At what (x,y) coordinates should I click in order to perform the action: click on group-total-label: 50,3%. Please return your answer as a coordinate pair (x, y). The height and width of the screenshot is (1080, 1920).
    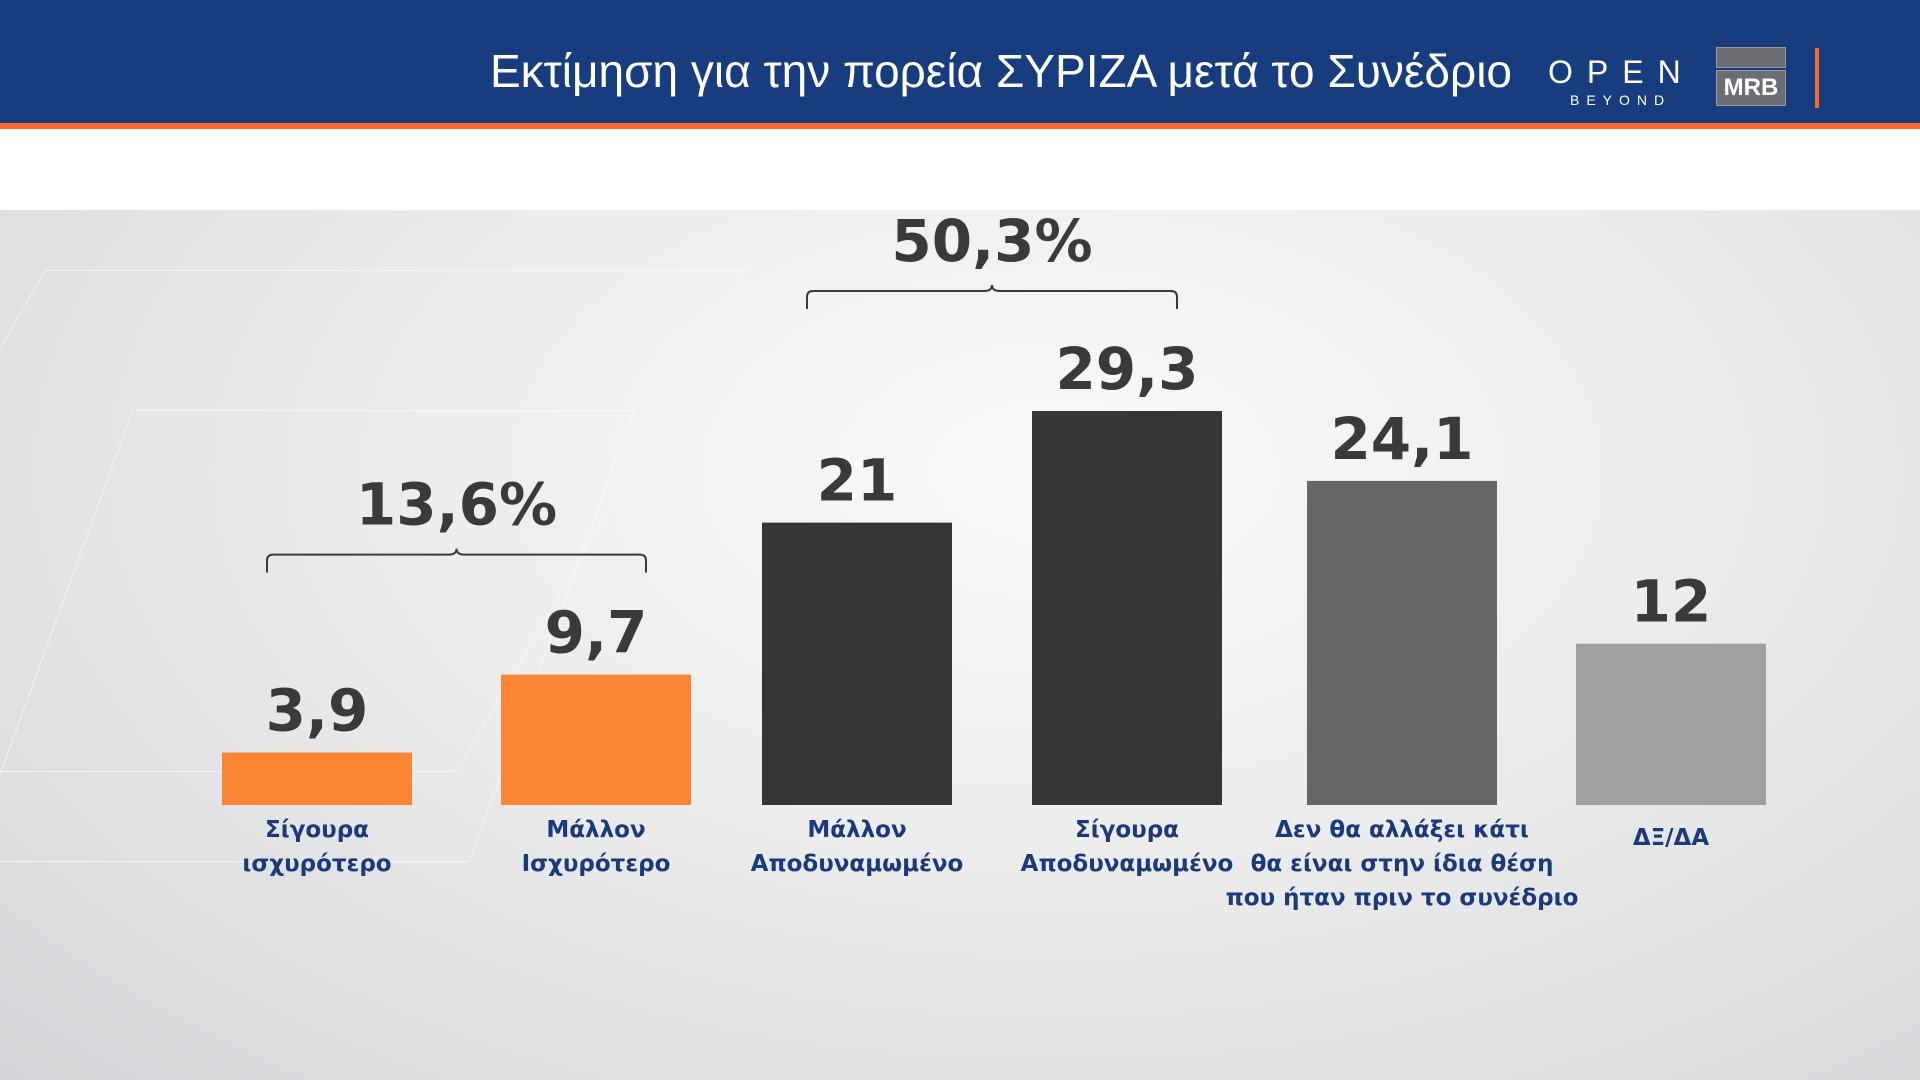
    Looking at the image, I should click on (991, 241).